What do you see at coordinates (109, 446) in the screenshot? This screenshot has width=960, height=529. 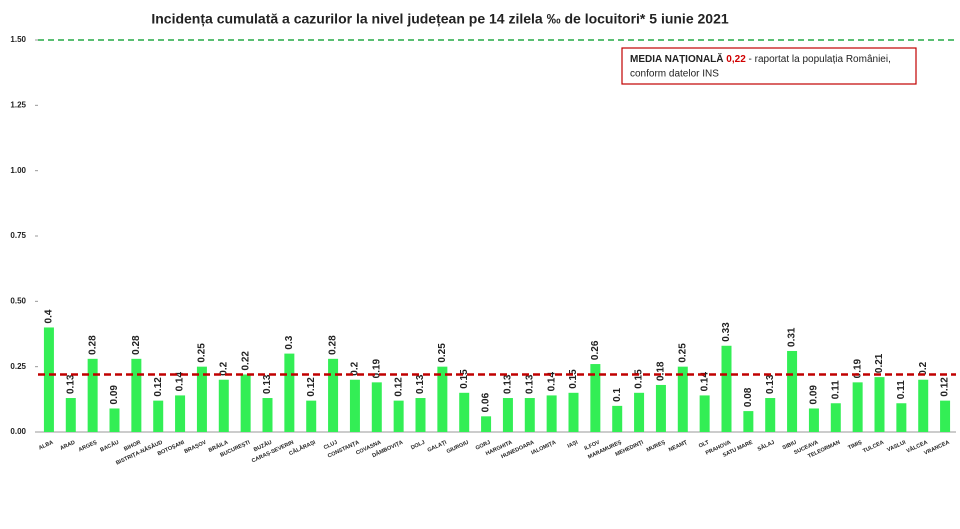 I see `x-tick-label: BACĂU` at bounding box center [109, 446].